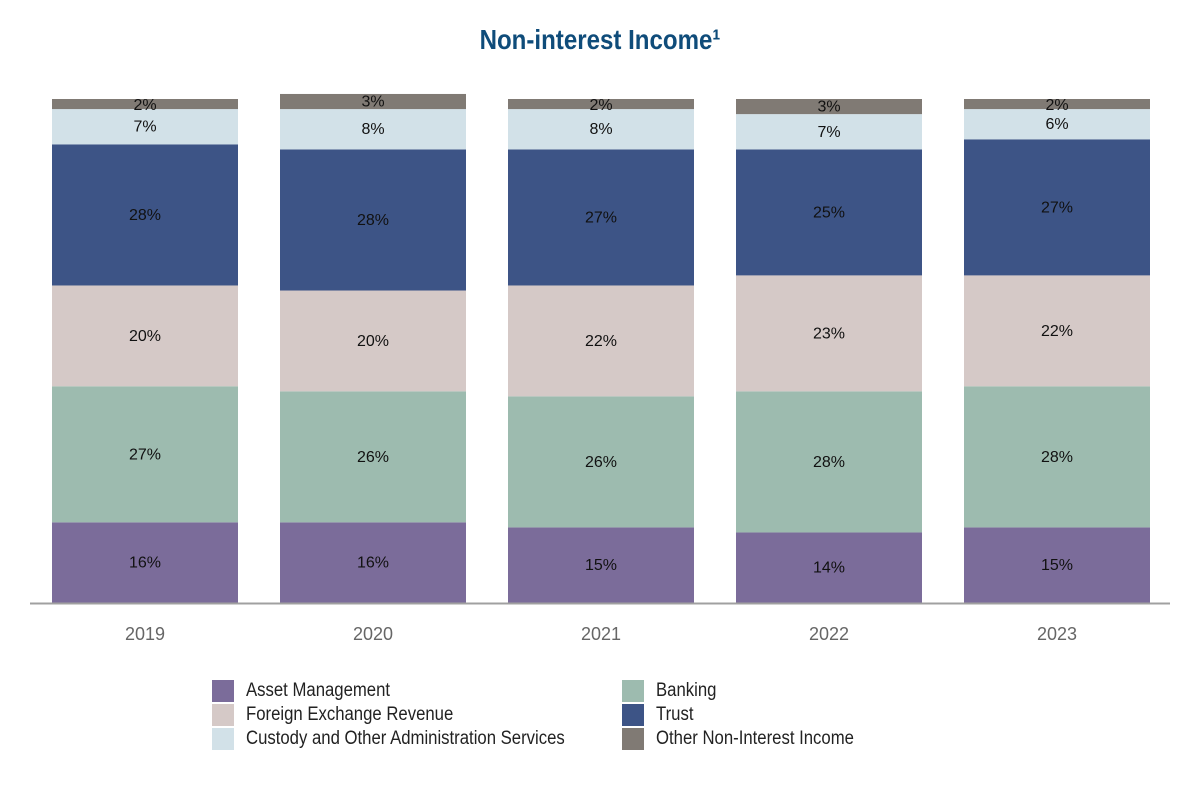 Image resolution: width=1200 pixels, height=790 pixels. What do you see at coordinates (145, 634) in the screenshot?
I see `x-tick-label-2019: 2019` at bounding box center [145, 634].